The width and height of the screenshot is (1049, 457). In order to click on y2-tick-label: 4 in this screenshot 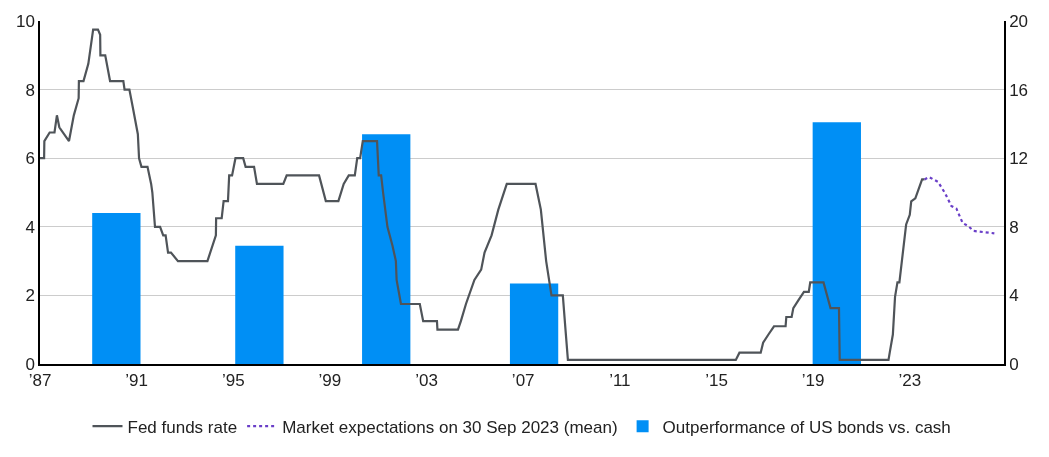, I will do `click(1014, 296)`.